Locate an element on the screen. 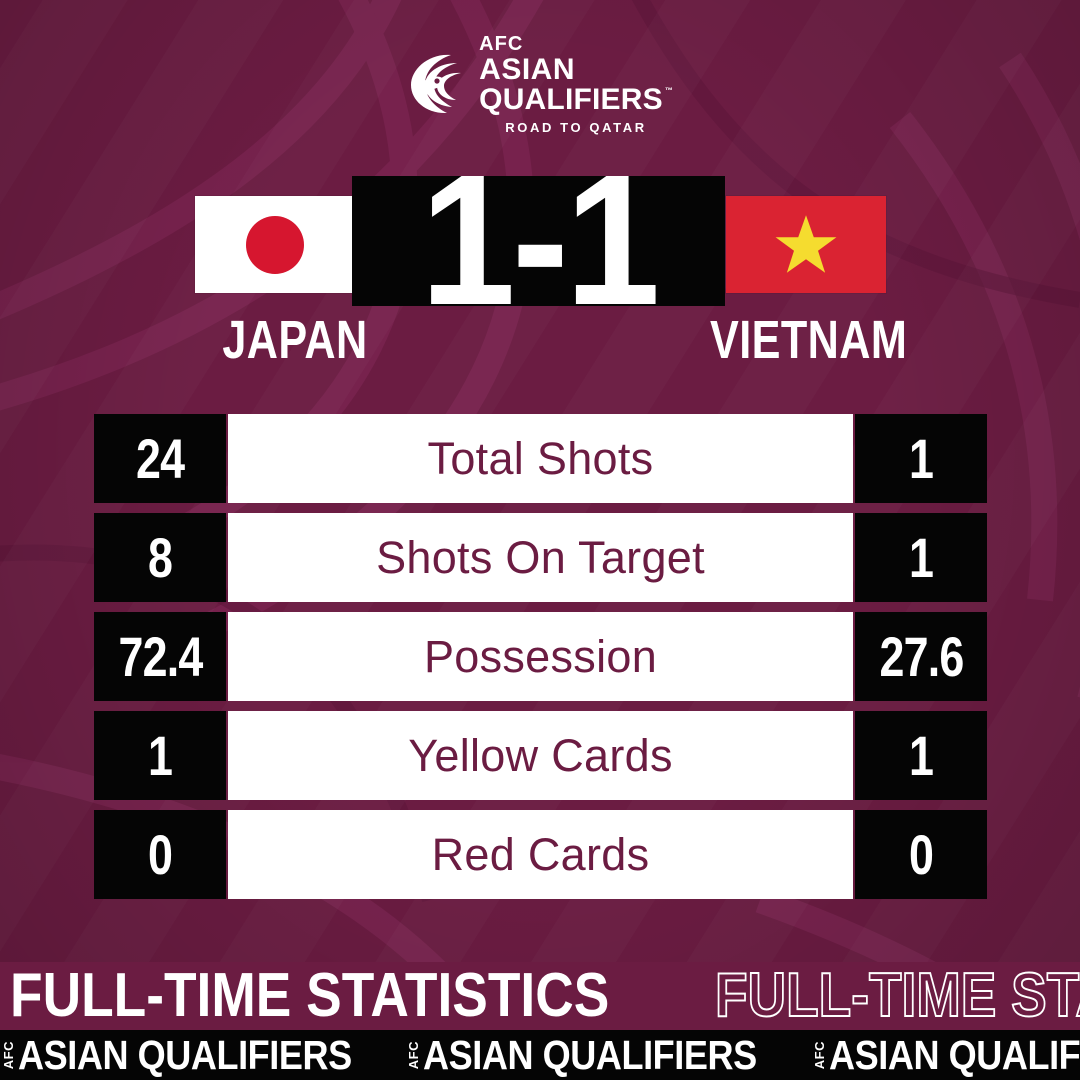  japan-flag-icon is located at coordinates (275, 244).